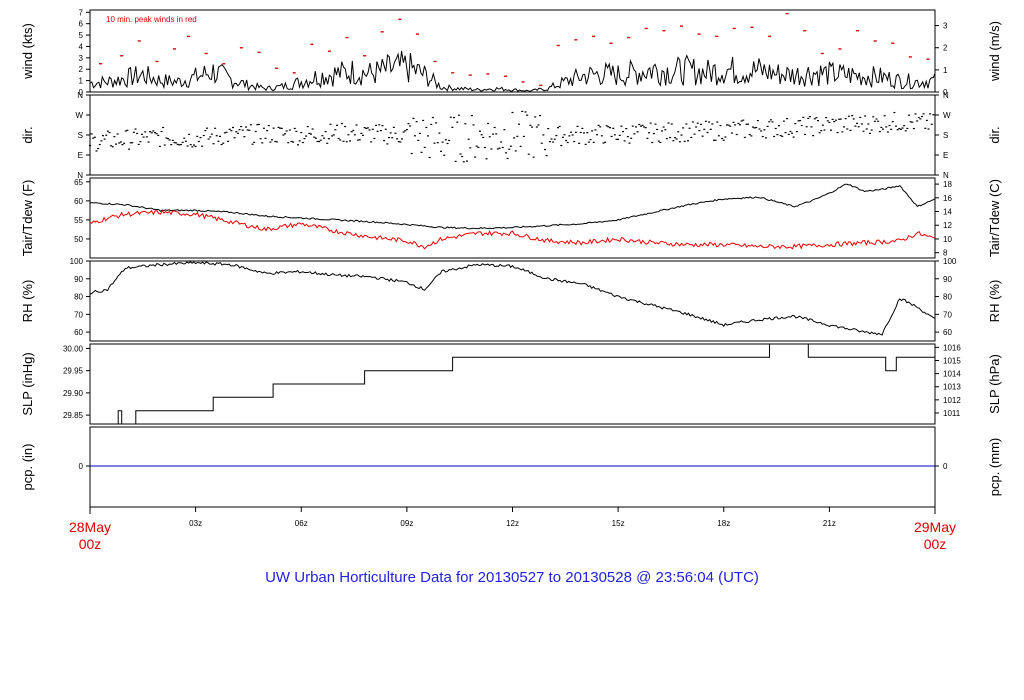  Describe the element at coordinates (73, 348) in the screenshot. I see `slp-ytick-label: 30.00` at that location.